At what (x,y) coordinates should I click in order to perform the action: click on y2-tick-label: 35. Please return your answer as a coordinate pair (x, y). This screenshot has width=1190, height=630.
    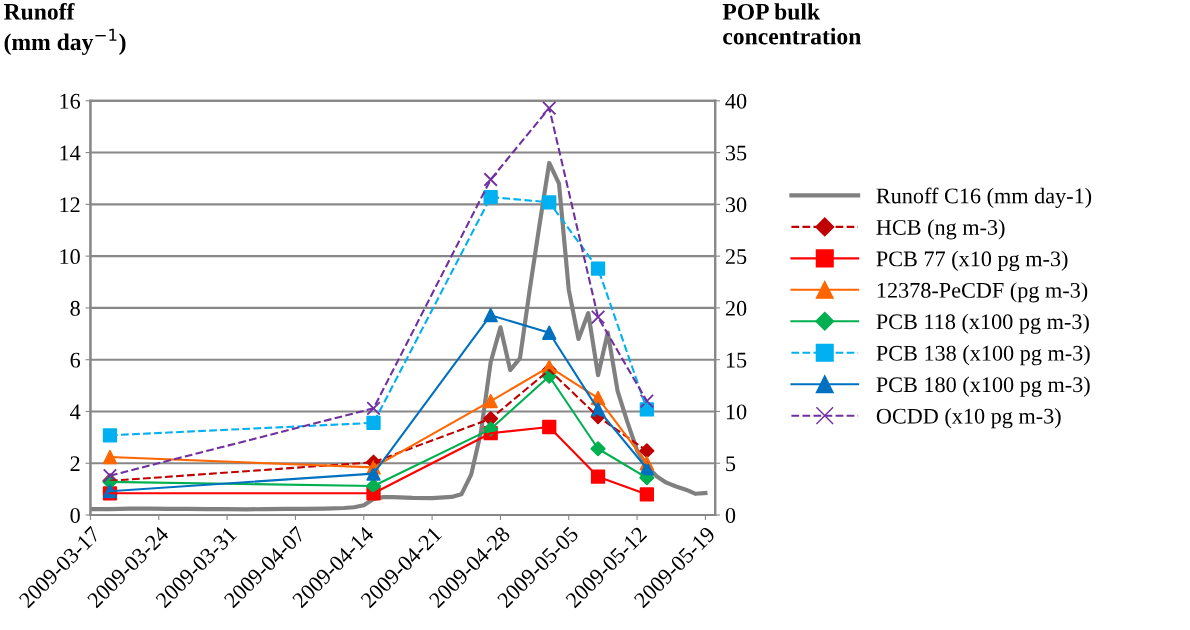
    Looking at the image, I should click on (736, 153).